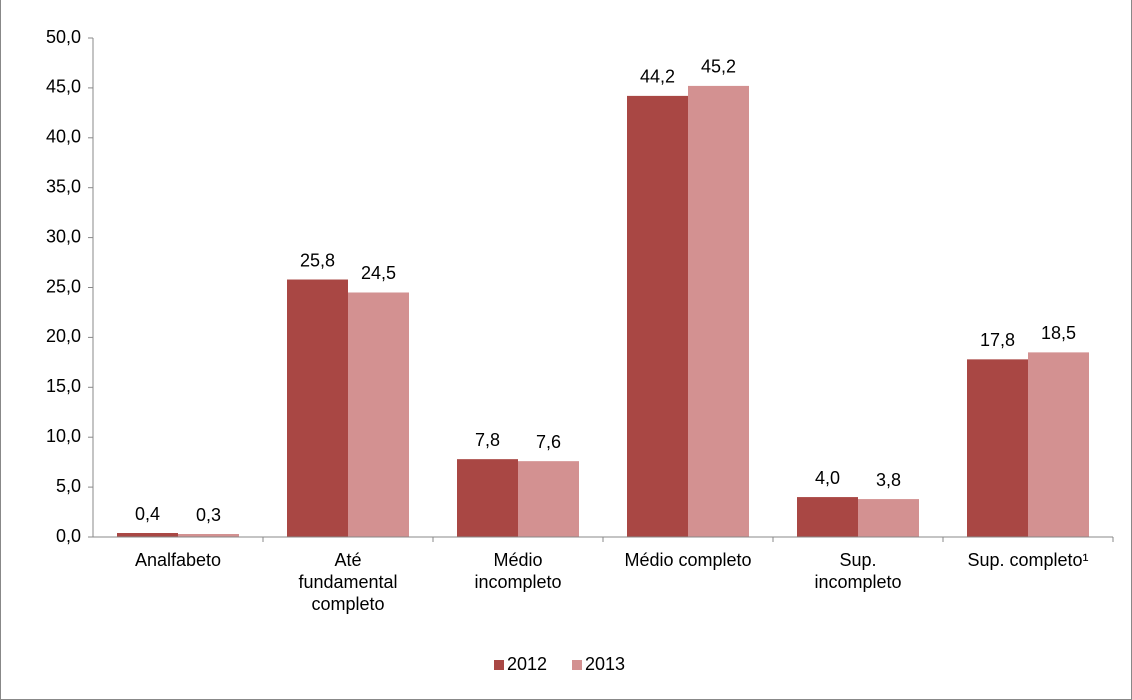  Describe the element at coordinates (63, 186) in the screenshot. I see `y-tick-label: 35,0` at that location.